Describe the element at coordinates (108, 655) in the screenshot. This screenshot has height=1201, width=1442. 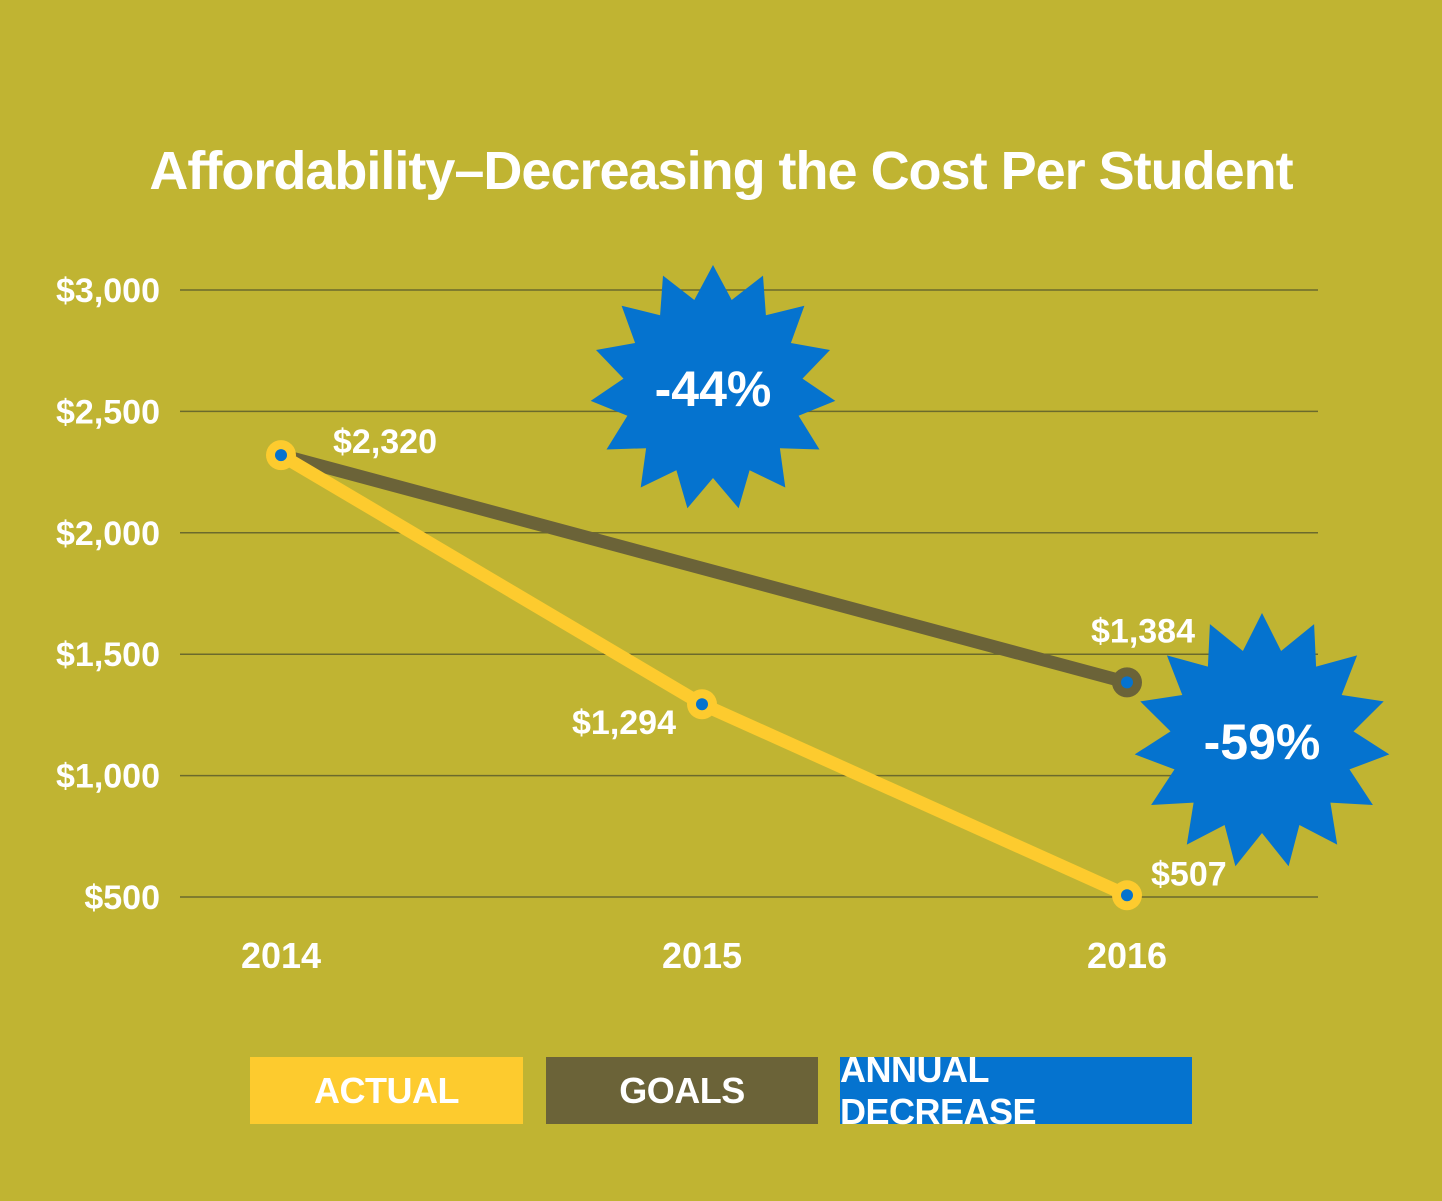
I see `y-tick-label: $1,500` at that location.